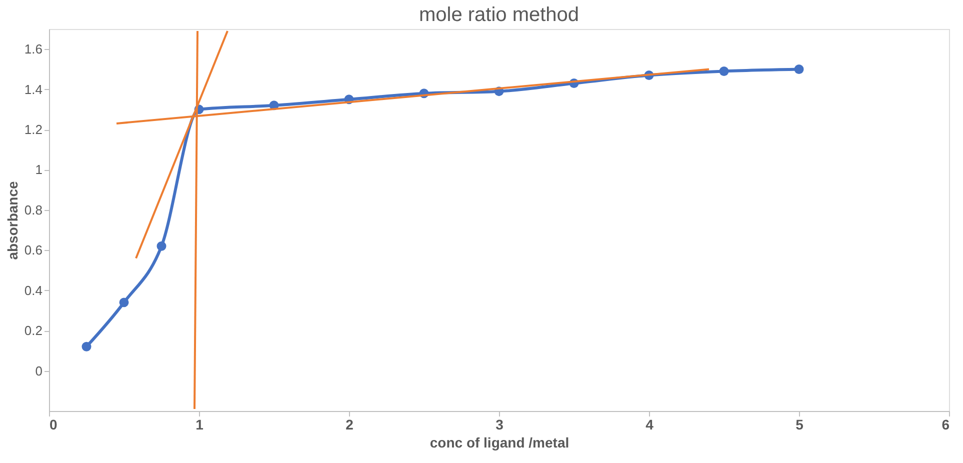  What do you see at coordinates (650, 424) in the screenshot?
I see `x-tick-label: 4` at bounding box center [650, 424].